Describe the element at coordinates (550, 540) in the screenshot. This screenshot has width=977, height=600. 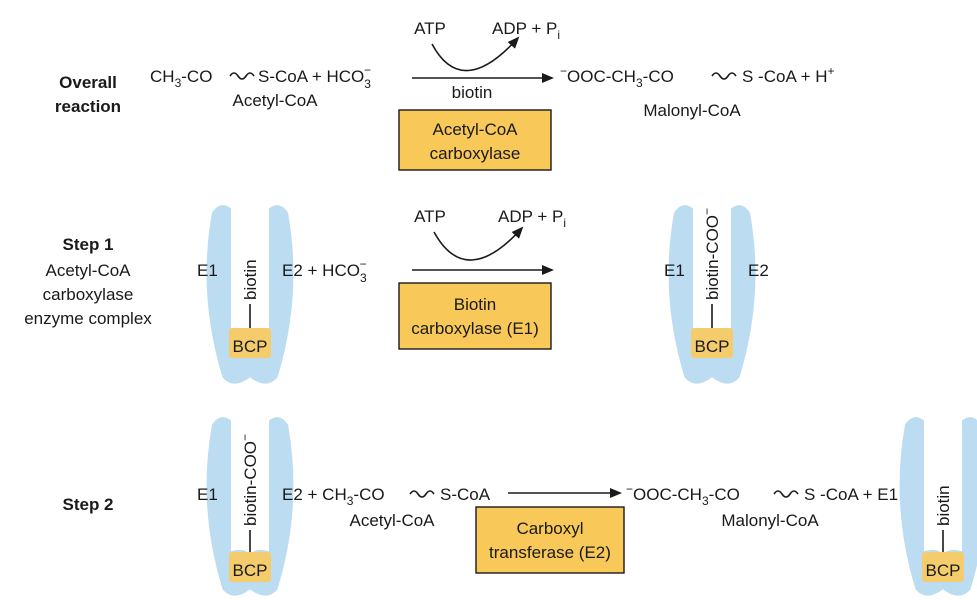
I see `carboxyl-transferase-box` at that location.